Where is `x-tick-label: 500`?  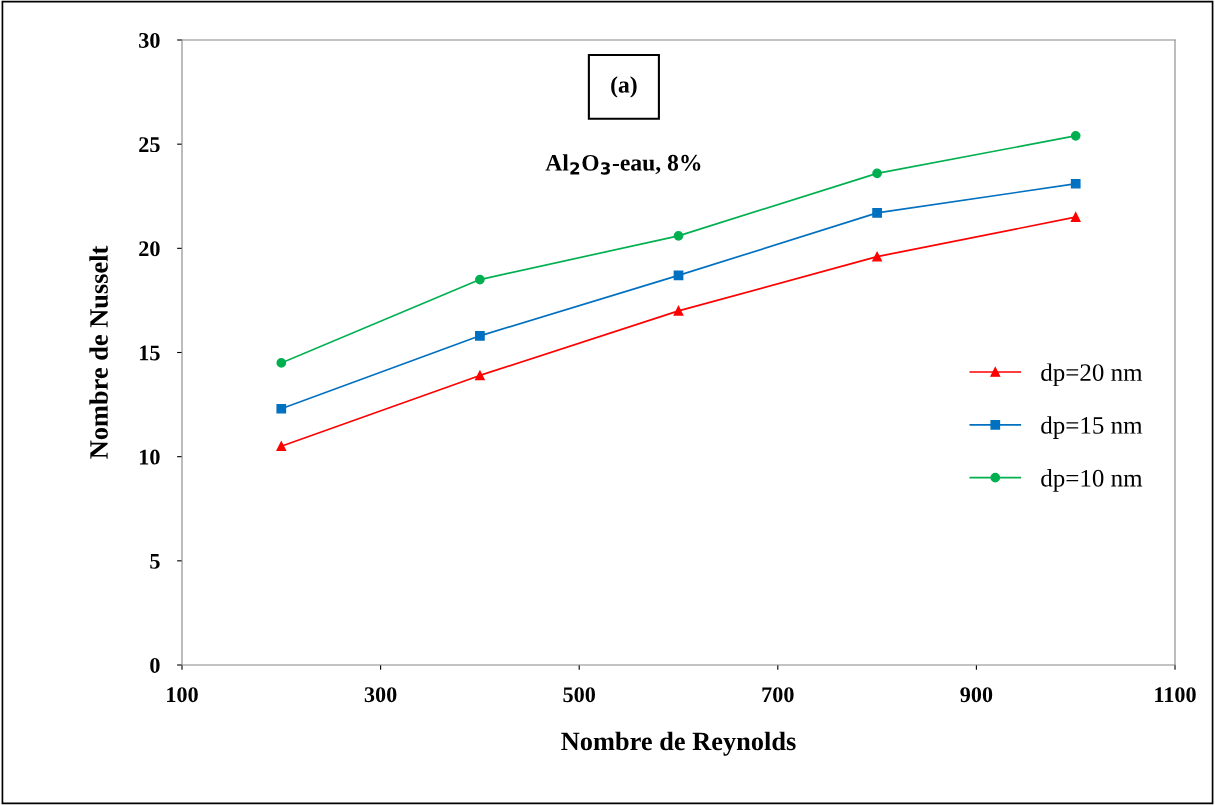 x-tick-label: 500 is located at coordinates (579, 695).